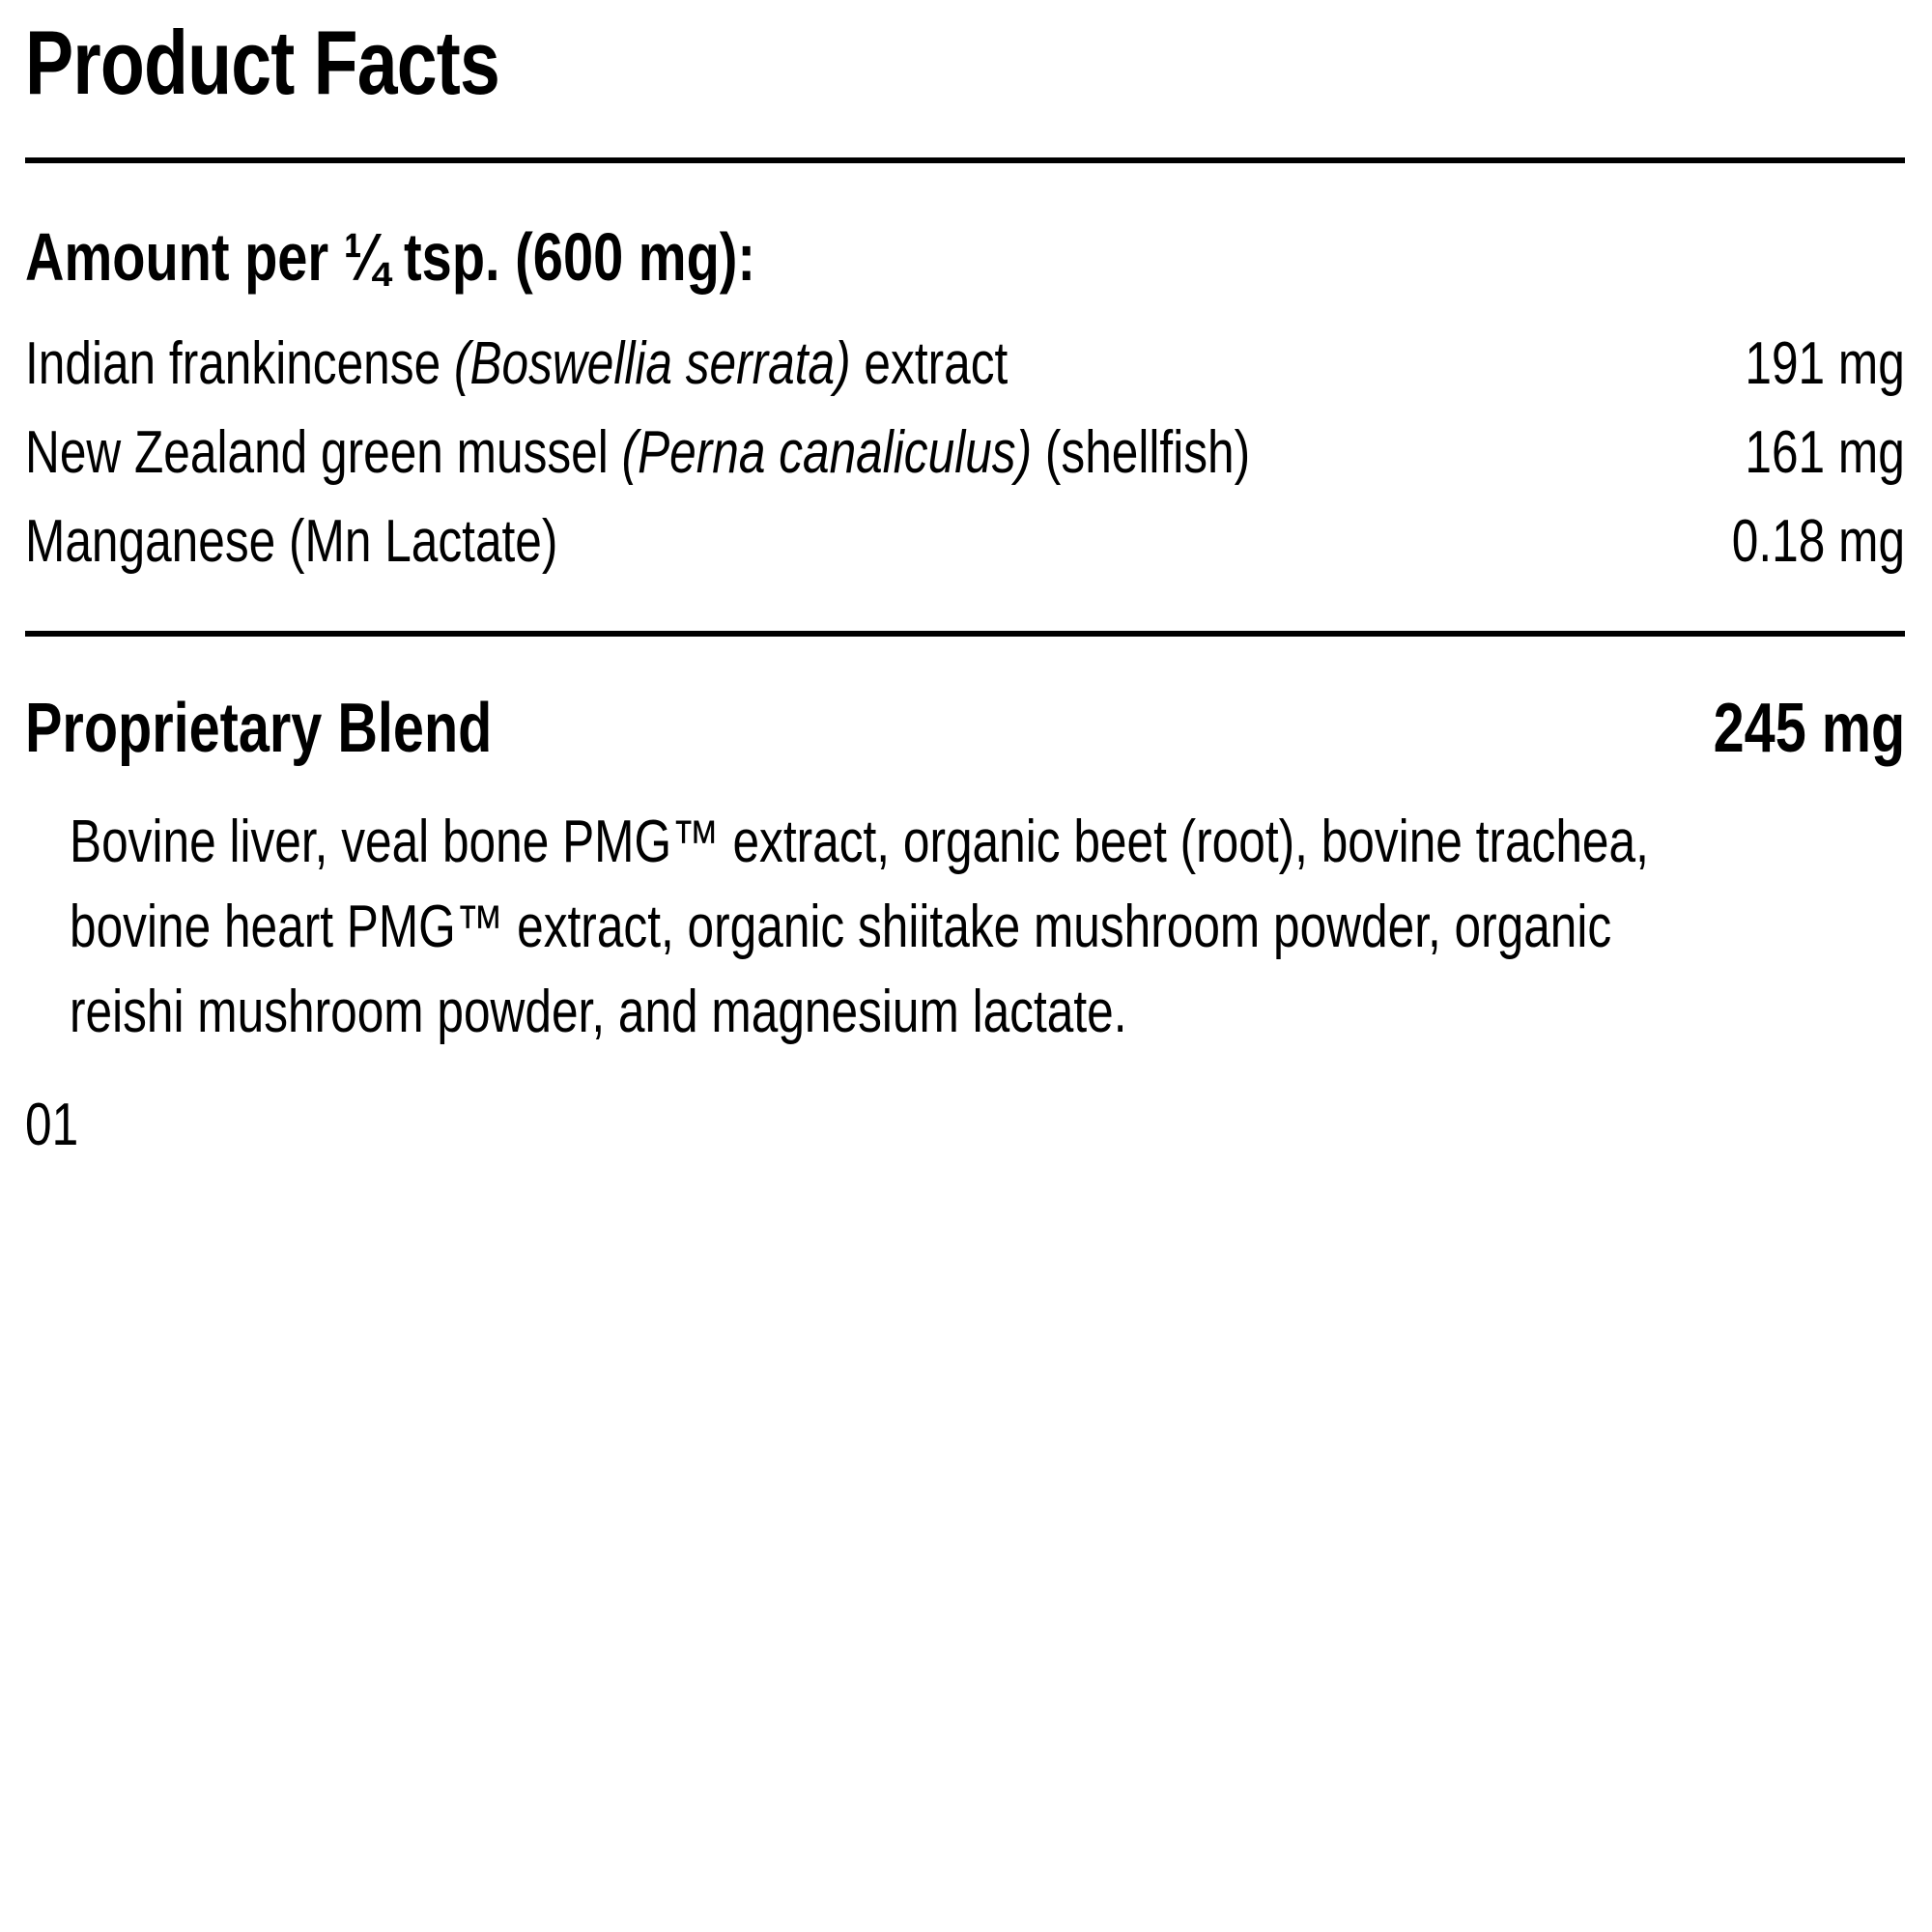 This screenshot has width=1932, height=1932. I want to click on proprietary-blend-amount: 245 mg, so click(1809, 728).